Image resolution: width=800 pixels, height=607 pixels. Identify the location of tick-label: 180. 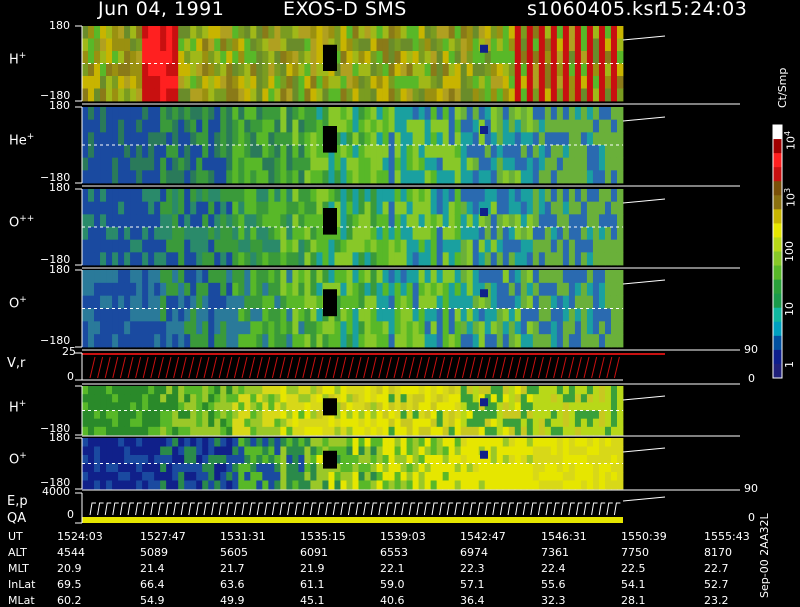
(59, 269).